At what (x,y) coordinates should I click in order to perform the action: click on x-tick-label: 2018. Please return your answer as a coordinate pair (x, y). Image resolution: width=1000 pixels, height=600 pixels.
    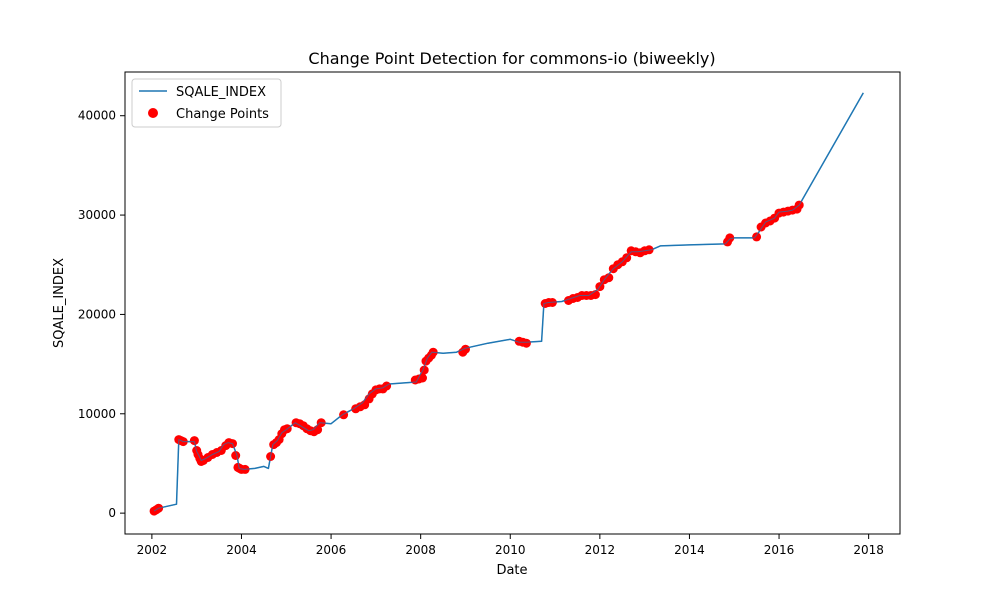
    Looking at the image, I should click on (868, 550).